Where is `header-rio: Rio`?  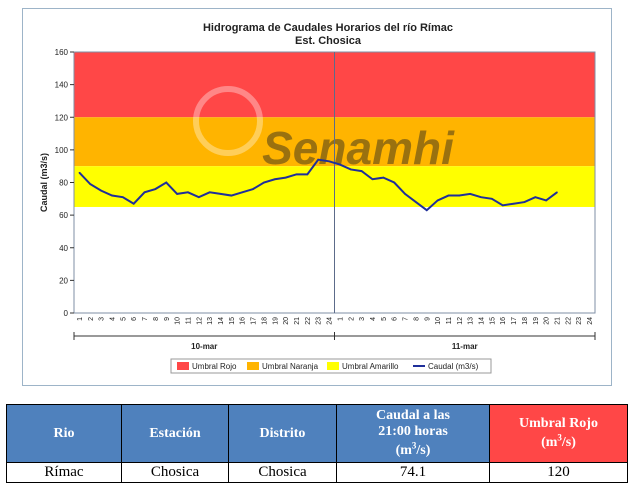 header-rio: Rio is located at coordinates (64, 433).